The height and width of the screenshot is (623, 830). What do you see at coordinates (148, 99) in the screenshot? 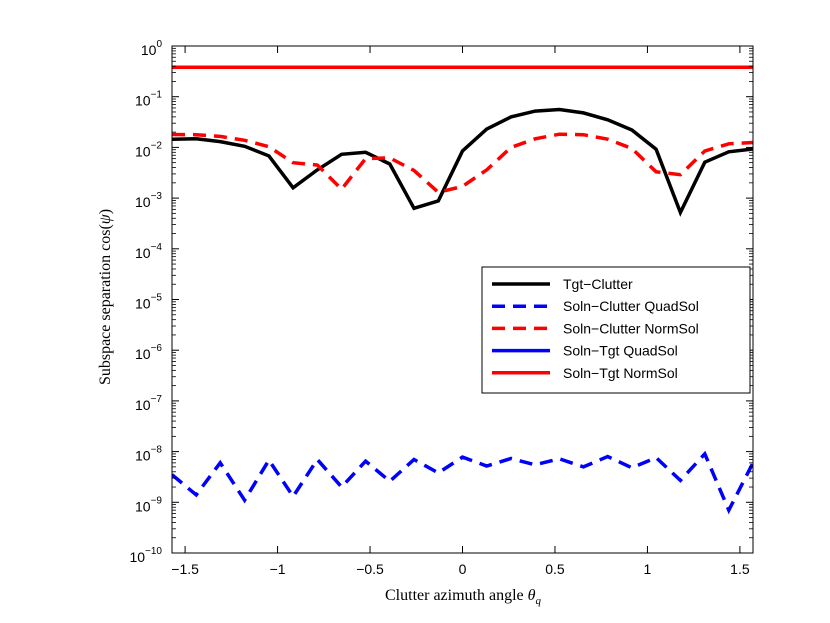
I see `y-tick-label: 10⁻¹` at bounding box center [148, 99].